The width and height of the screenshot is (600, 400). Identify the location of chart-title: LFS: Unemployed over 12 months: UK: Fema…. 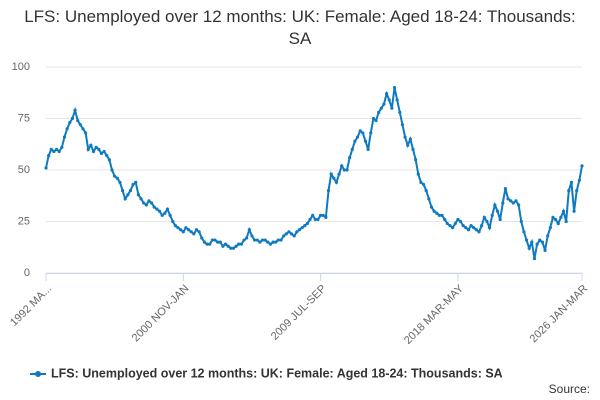
(300, 27).